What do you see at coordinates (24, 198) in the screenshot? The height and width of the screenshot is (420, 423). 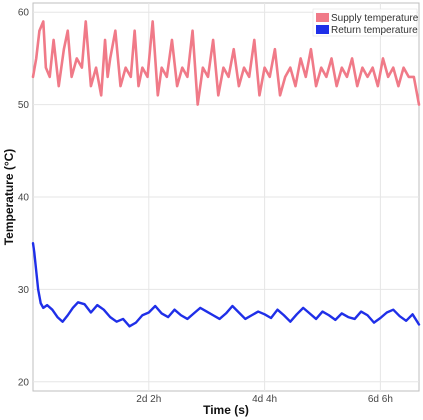 I see `y-tick-label: 40` at bounding box center [24, 198].